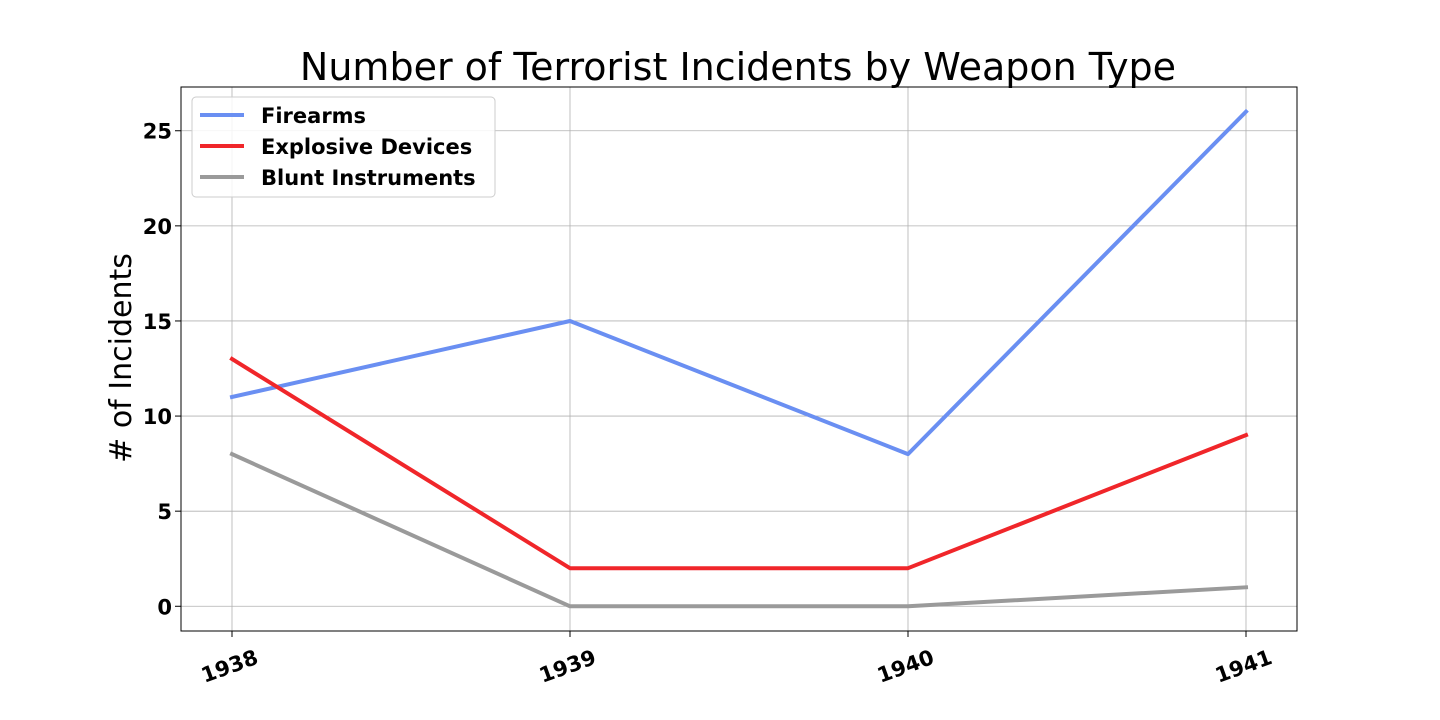 The height and width of the screenshot is (720, 1440). What do you see at coordinates (157, 227) in the screenshot?
I see `y-tick-label: 20` at bounding box center [157, 227].